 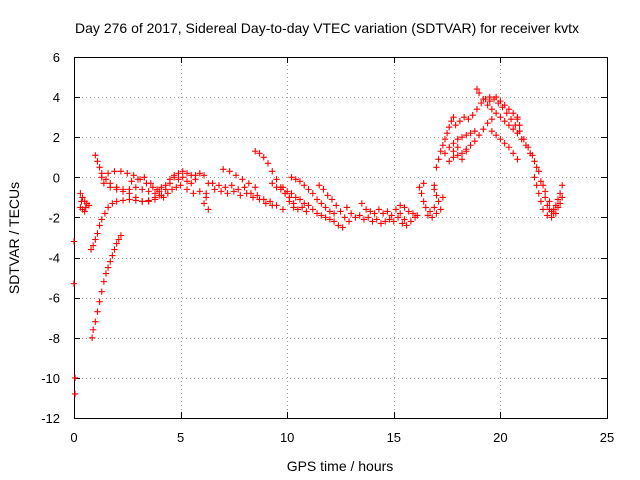 I want to click on y-axis-label: SDTVAR / TECUs, so click(x=14, y=238).